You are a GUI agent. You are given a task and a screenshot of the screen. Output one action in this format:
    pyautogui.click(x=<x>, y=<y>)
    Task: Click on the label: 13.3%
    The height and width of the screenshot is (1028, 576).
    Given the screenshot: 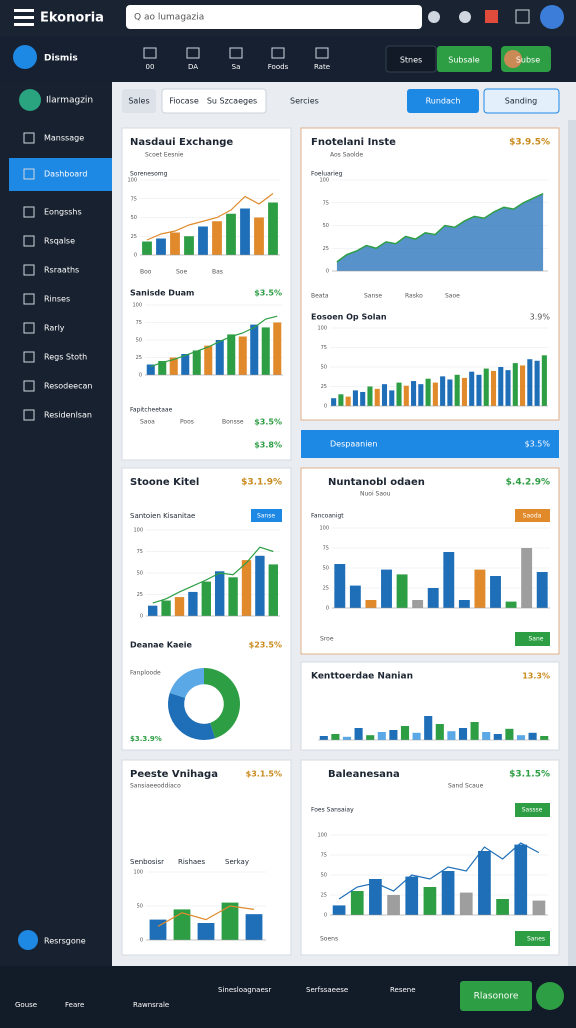 What is the action you would take?
    pyautogui.click(x=536, y=676)
    